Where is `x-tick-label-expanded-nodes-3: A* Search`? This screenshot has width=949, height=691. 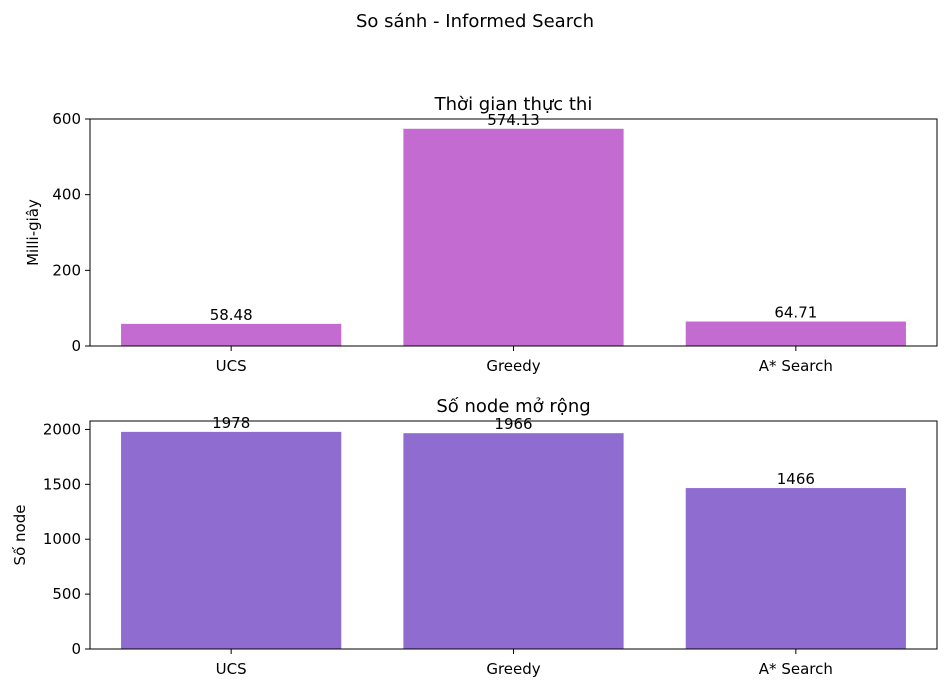 x-tick-label-expanded-nodes-3: A* Search is located at coordinates (796, 669).